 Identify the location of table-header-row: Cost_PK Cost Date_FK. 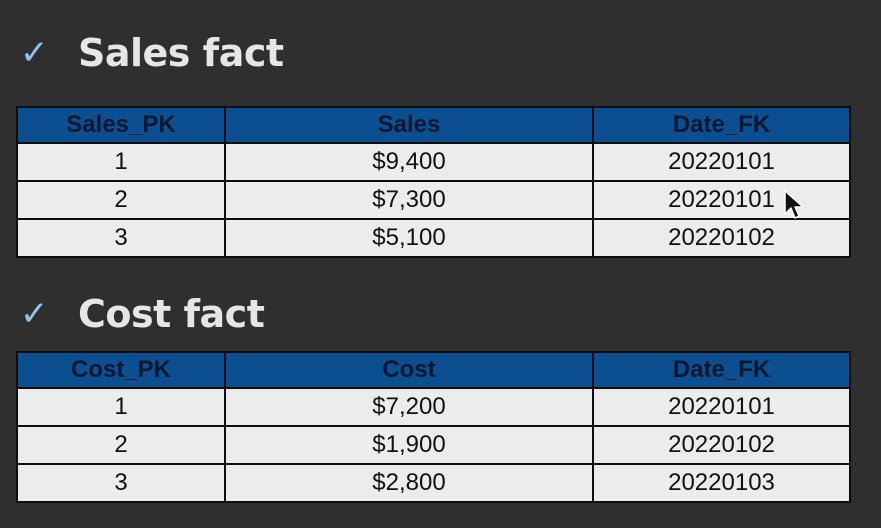
(433, 370).